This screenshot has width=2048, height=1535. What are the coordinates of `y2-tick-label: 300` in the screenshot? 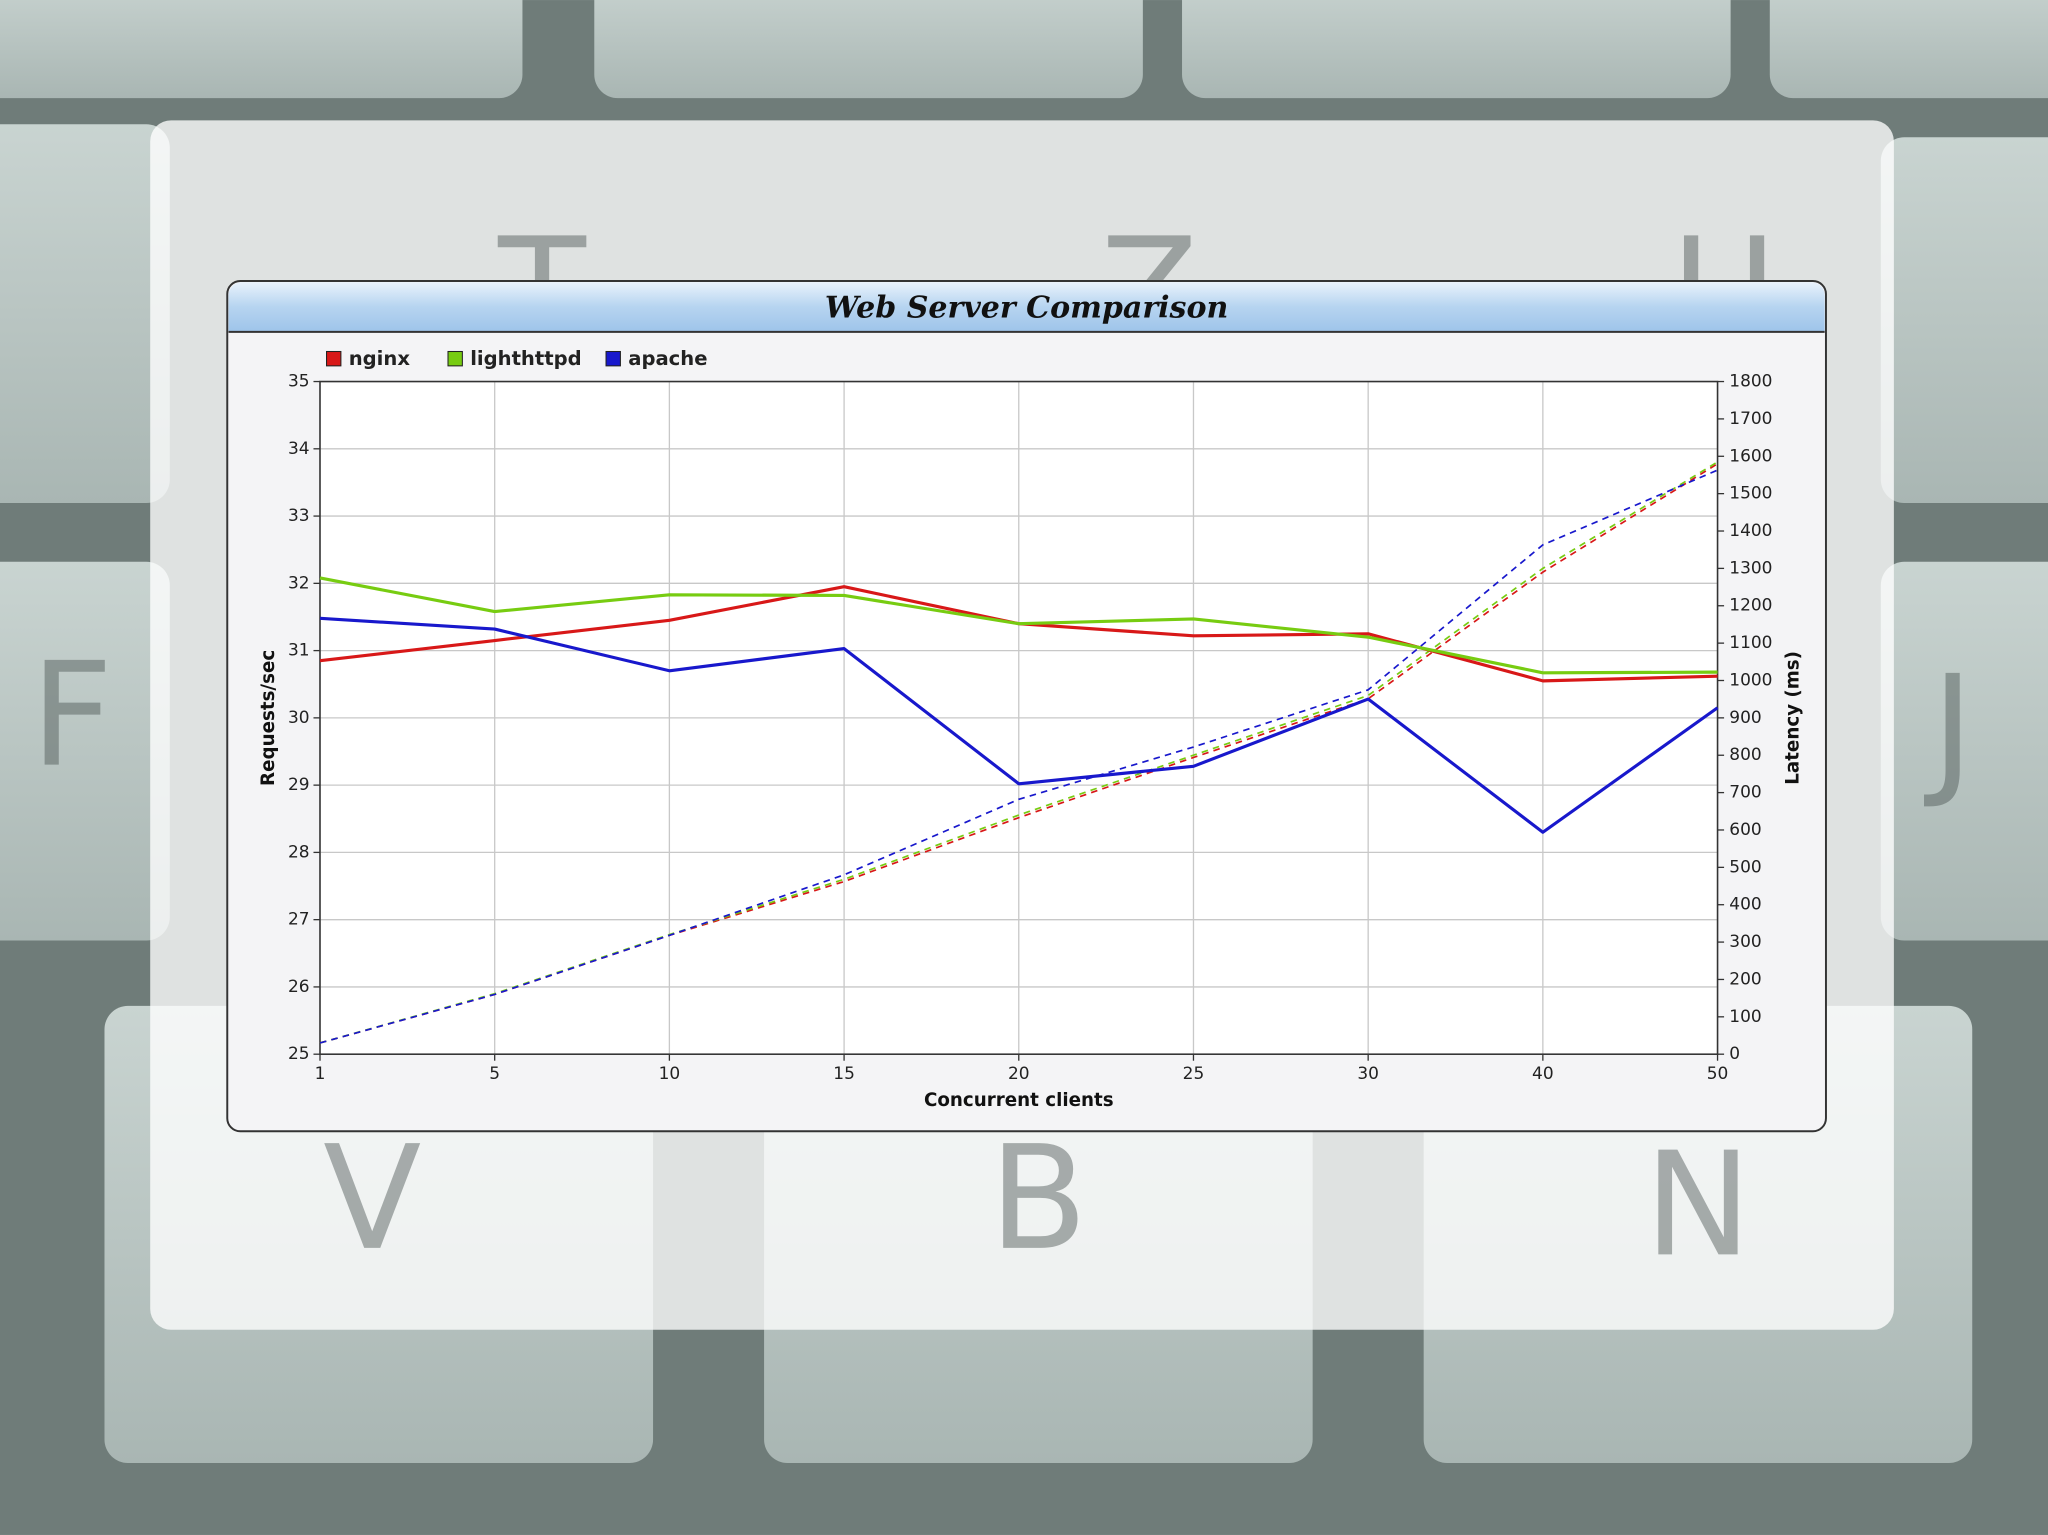 It's located at (1745, 942).